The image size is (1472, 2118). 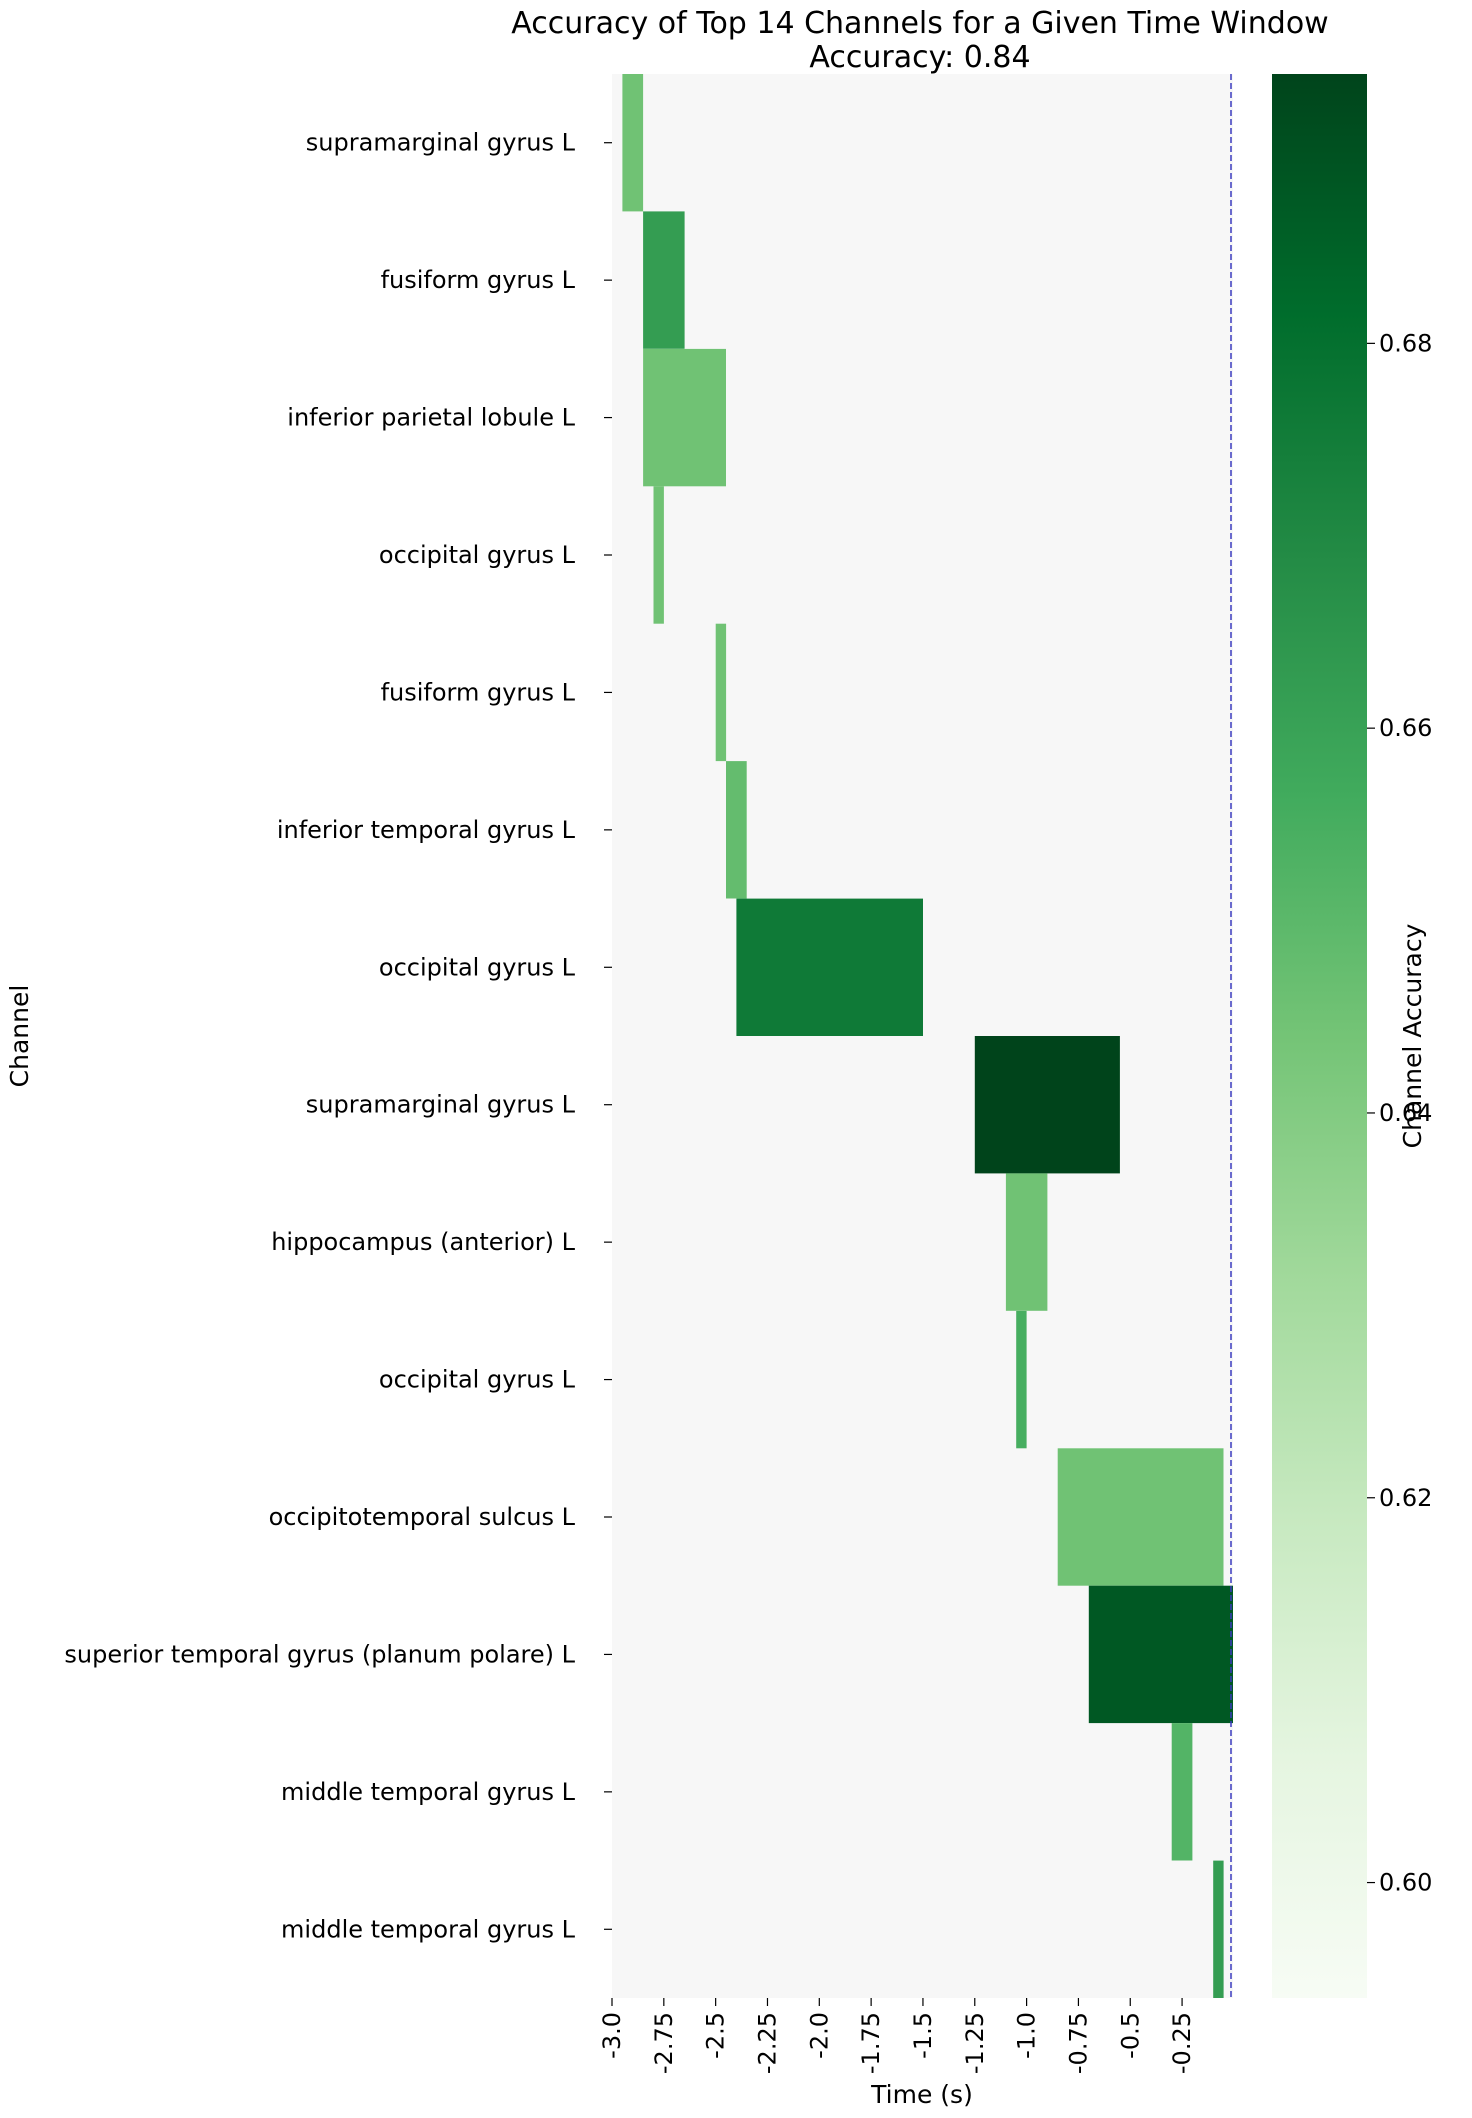 What do you see at coordinates (612, 2035) in the screenshot?
I see `x-tick-label: -3.0` at bounding box center [612, 2035].